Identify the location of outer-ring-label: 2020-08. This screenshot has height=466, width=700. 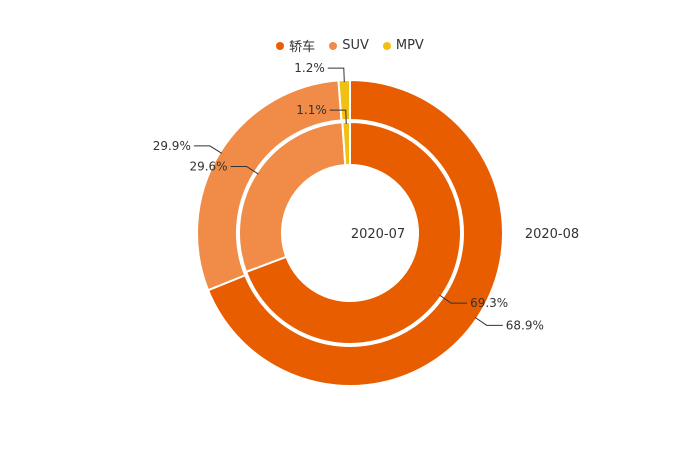
(552, 234).